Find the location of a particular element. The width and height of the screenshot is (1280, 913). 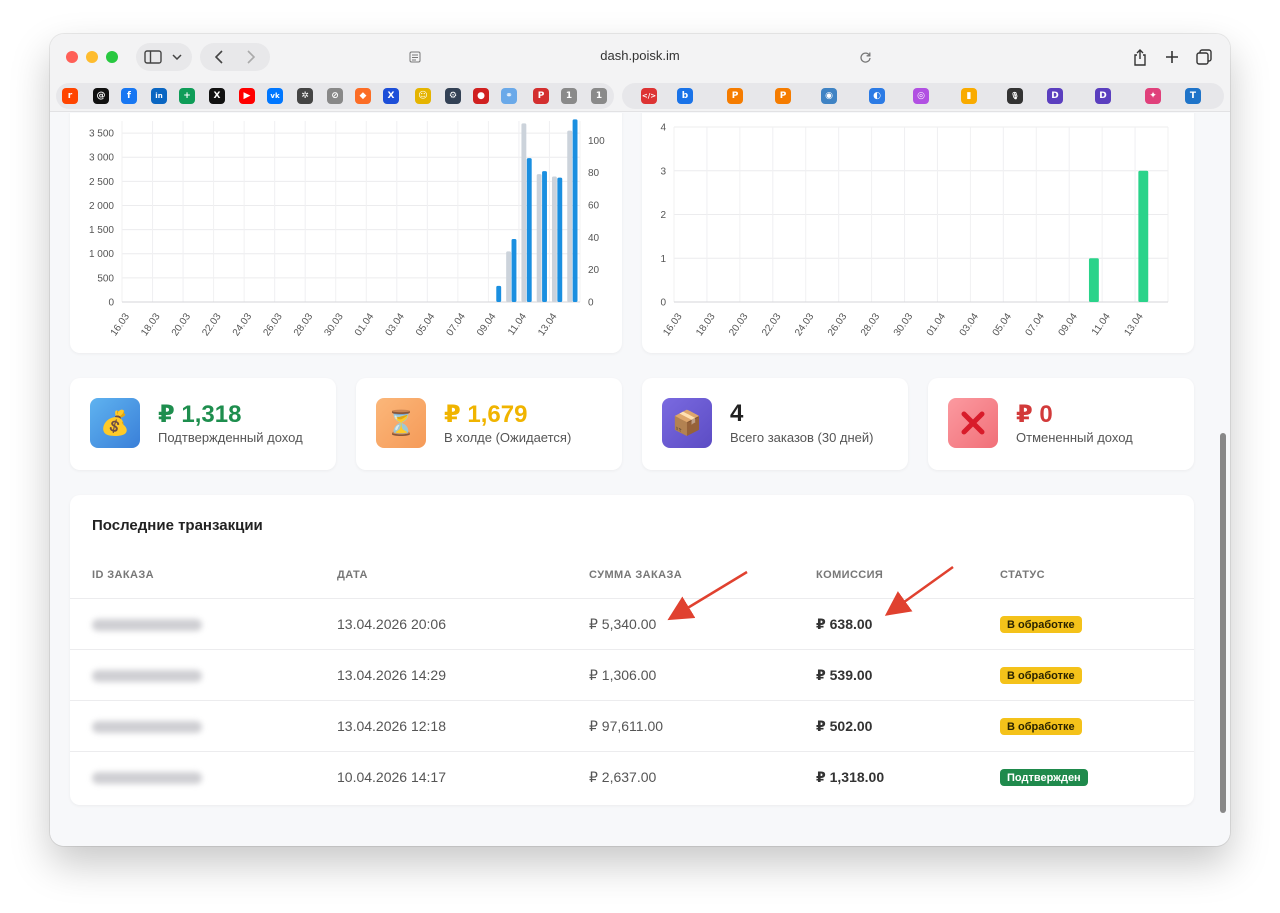

y-left-tick-label: 2 500 is located at coordinates (101, 182).